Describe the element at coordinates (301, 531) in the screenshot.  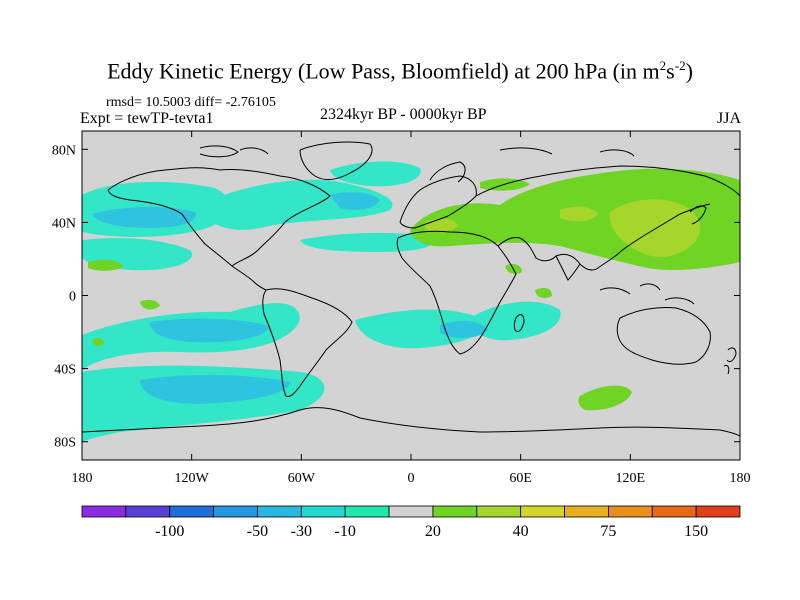
I see `colorbar-label: -30` at that location.